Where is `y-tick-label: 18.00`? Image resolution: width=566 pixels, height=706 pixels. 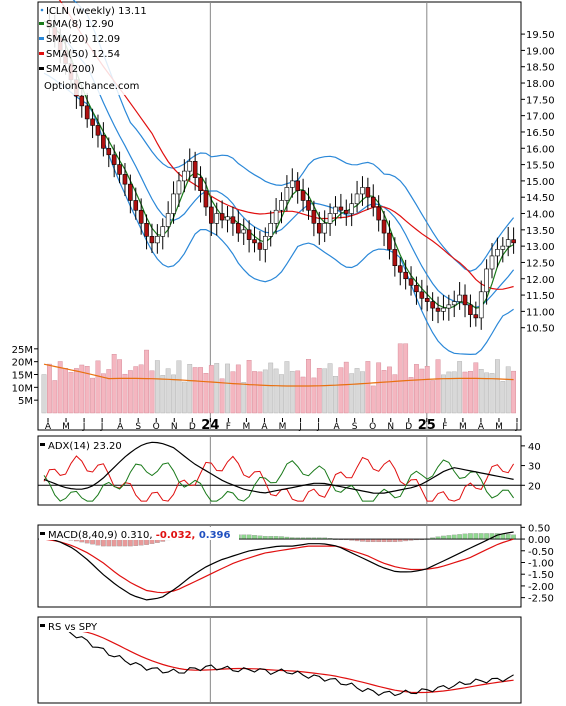 y-tick-label: 18.00 is located at coordinates (540, 84).